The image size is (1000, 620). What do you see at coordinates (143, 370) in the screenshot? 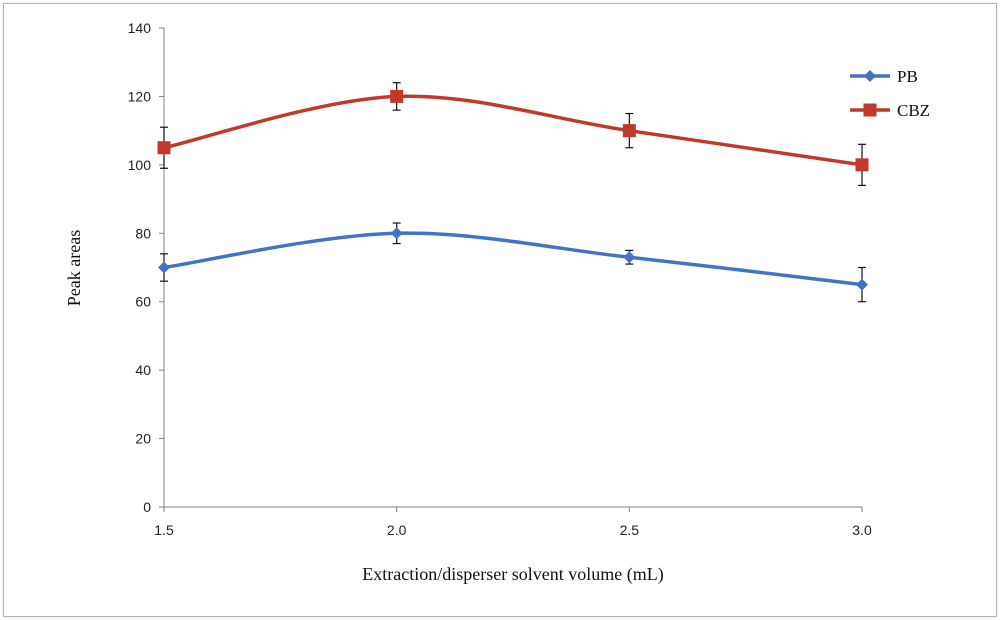
I see `y-tick-label: 40` at bounding box center [143, 370].